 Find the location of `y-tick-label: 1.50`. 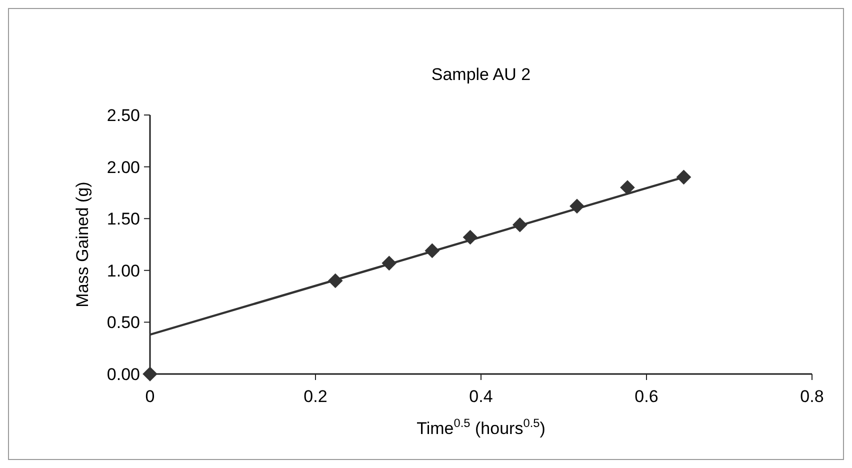

y-tick-label: 1.50 is located at coordinates (123, 219).